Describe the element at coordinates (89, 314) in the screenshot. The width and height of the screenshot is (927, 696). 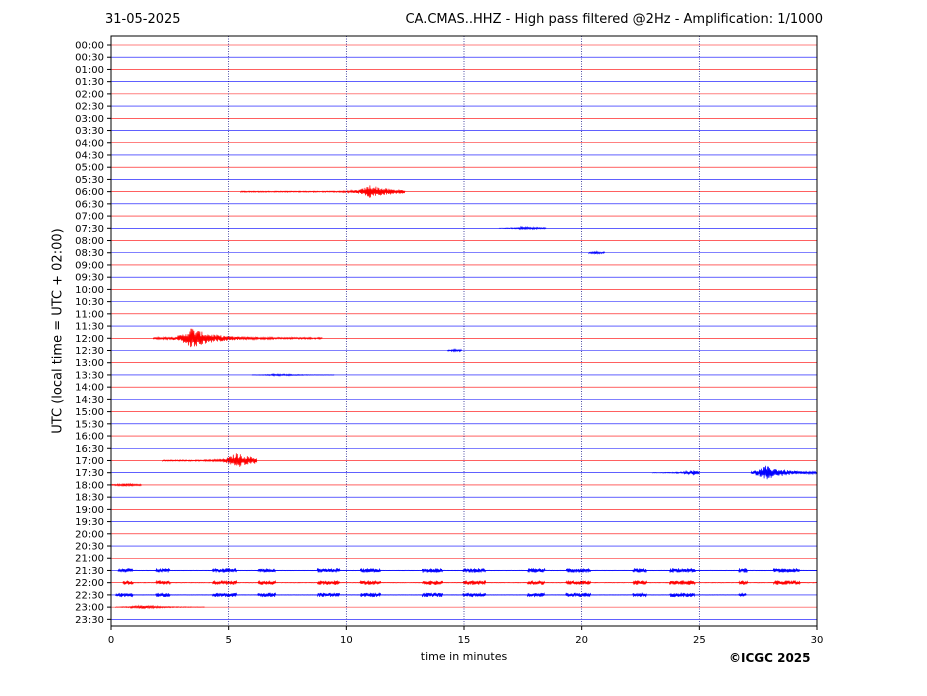
I see `y-tick-label: 11:00` at that location.